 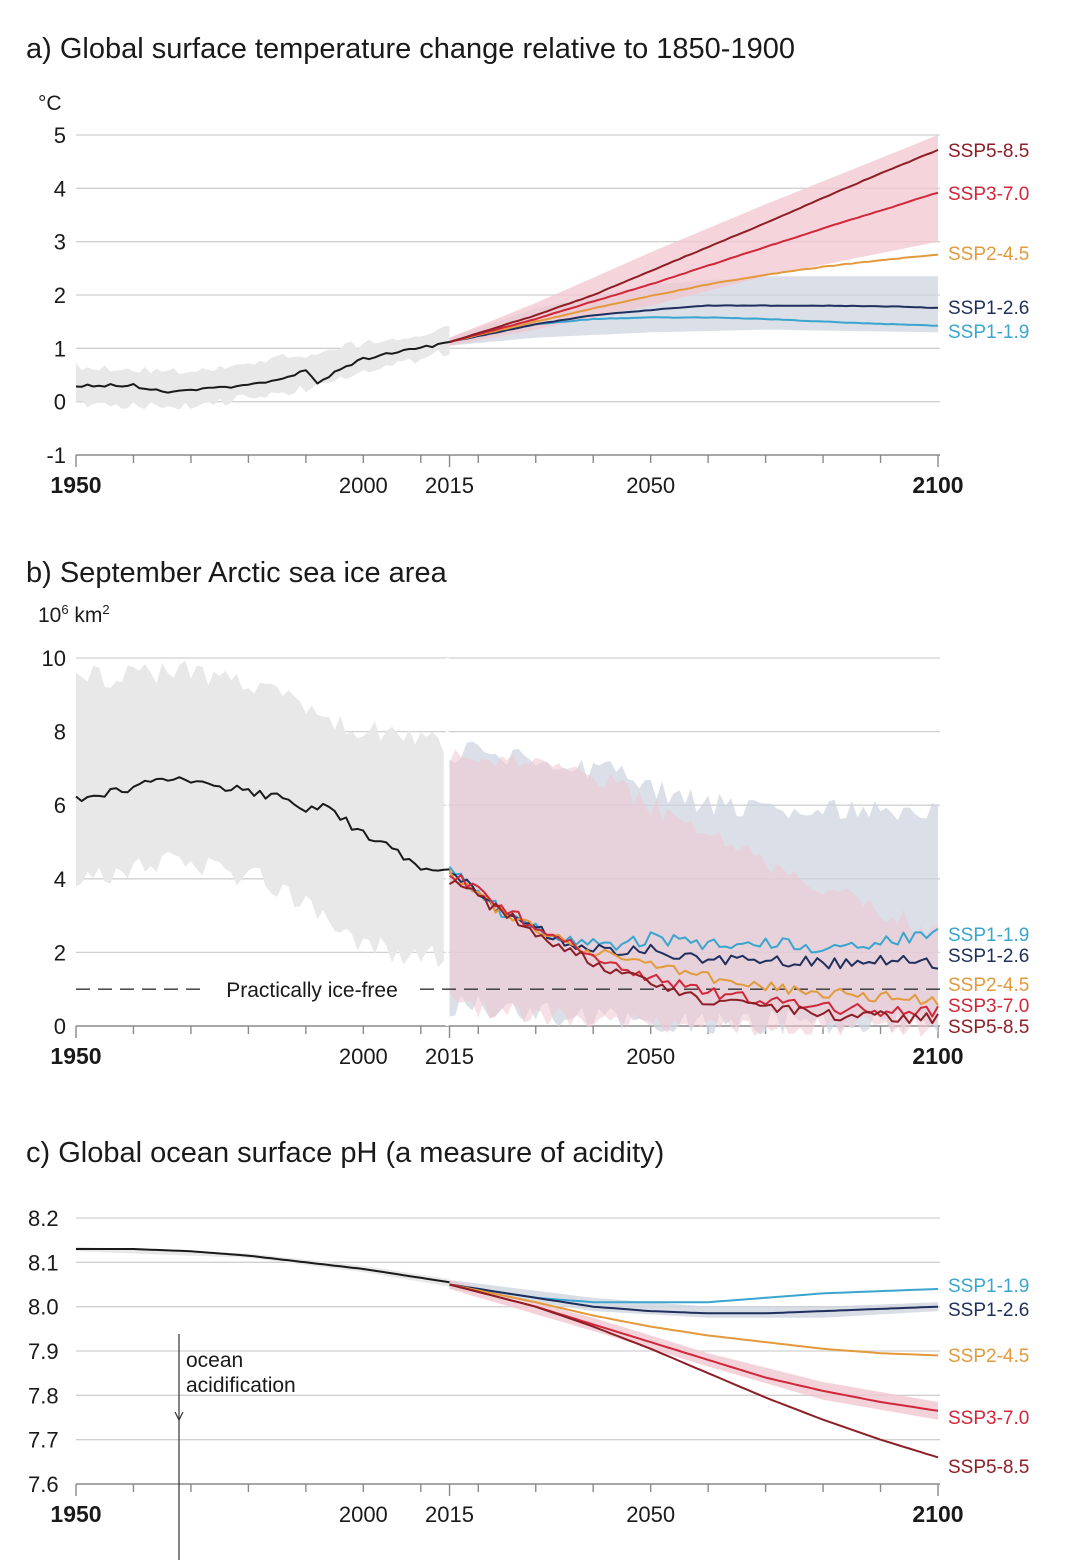 I want to click on panel-b-label-SSP3-7.0: SSP3-7.0, so click(x=988, y=1006).